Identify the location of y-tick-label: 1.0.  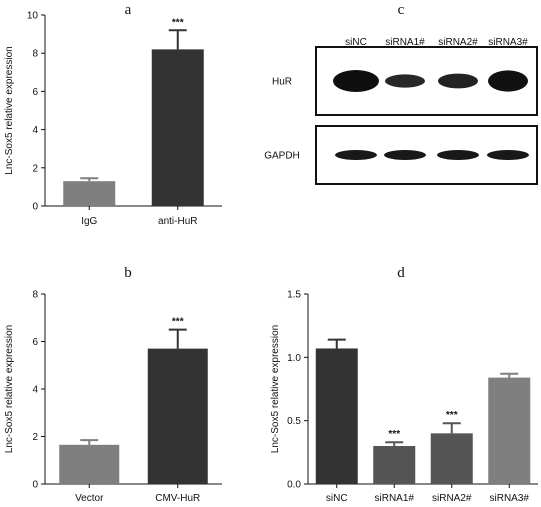
(294, 358).